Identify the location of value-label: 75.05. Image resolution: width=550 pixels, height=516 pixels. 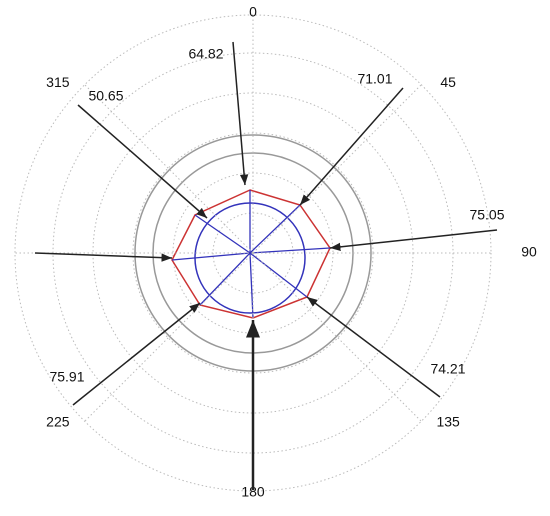
(486, 215).